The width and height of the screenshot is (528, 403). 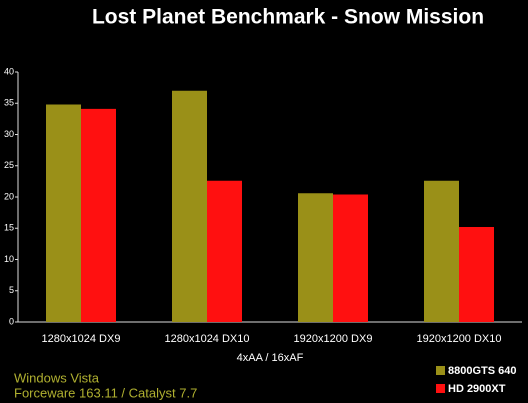 I want to click on x-tick-label: 1920x1200 DX10, so click(x=458, y=339).